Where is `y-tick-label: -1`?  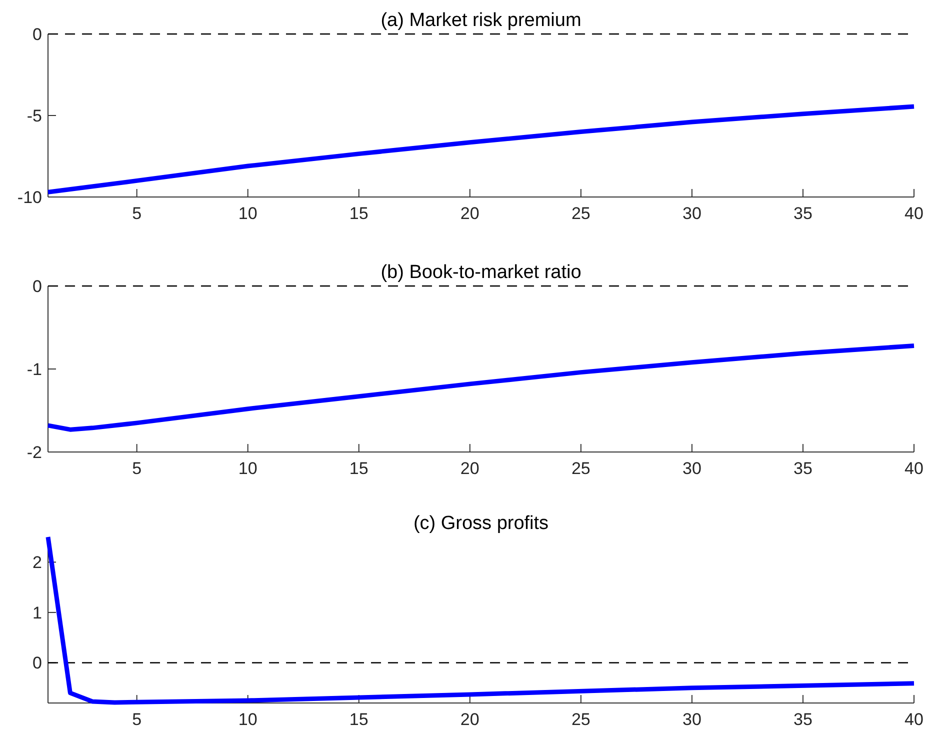
y-tick-label: -1 is located at coordinates (34, 369).